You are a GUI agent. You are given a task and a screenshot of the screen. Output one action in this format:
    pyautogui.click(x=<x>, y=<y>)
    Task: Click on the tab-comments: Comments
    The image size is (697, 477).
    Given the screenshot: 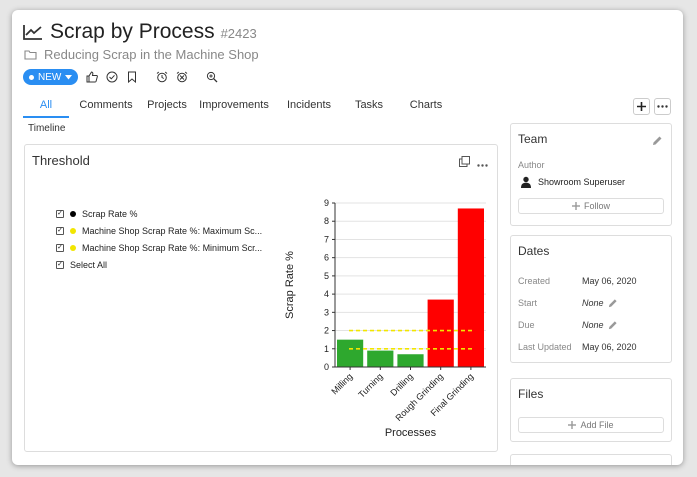 What is the action you would take?
    pyautogui.click(x=106, y=105)
    